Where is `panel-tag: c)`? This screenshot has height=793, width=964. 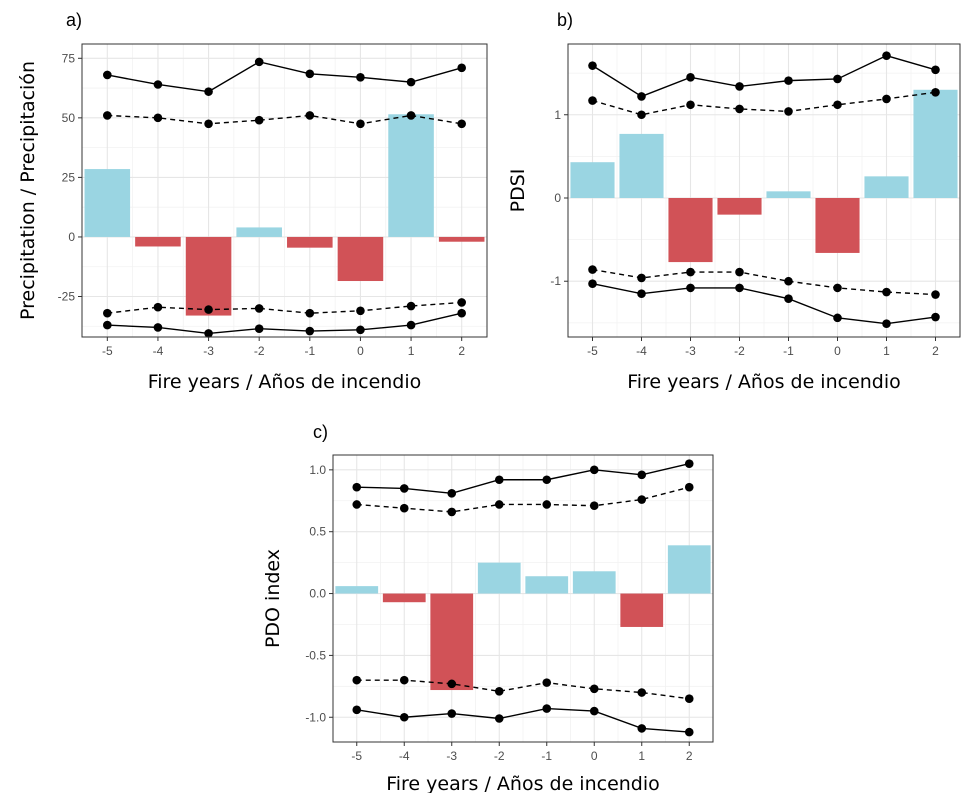 panel-tag: c) is located at coordinates (320, 432).